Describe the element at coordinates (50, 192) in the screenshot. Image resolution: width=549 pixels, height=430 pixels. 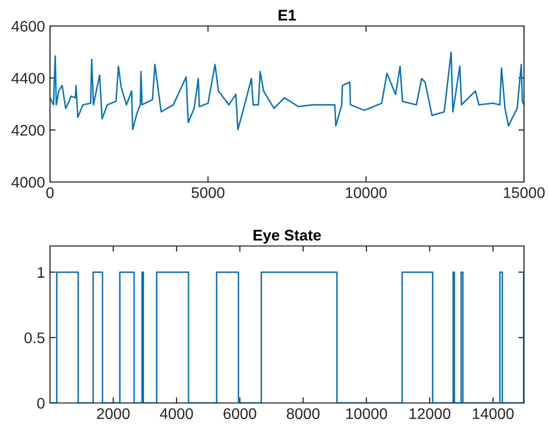
I see `x-tick-label: 0` at that location.